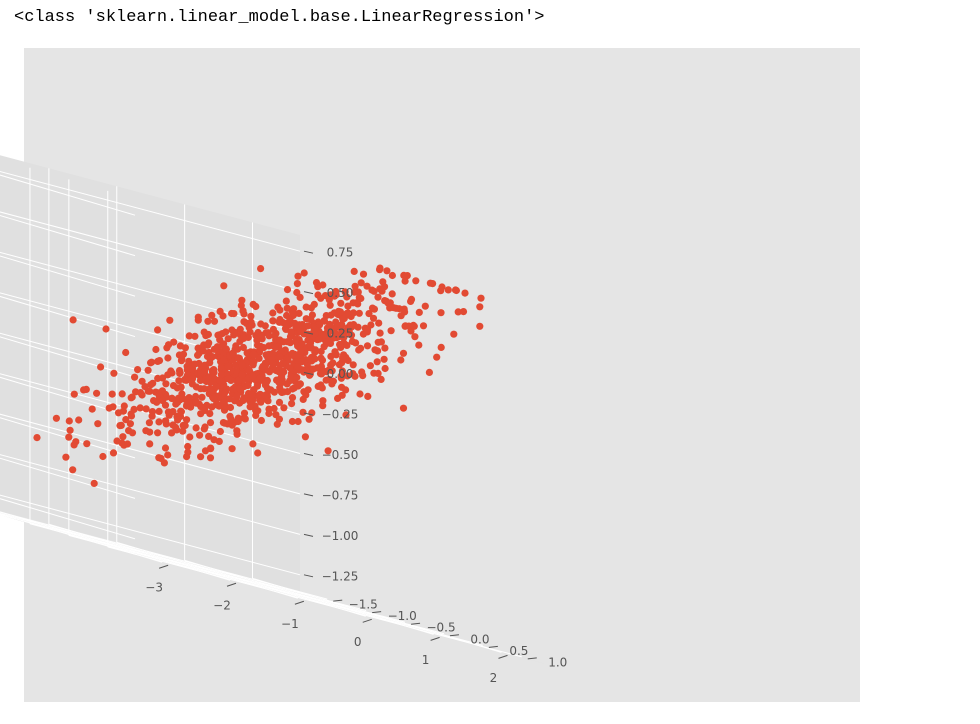 This screenshot has height=724, width=980. I want to click on z-tick-label: 0.75, so click(340, 253).